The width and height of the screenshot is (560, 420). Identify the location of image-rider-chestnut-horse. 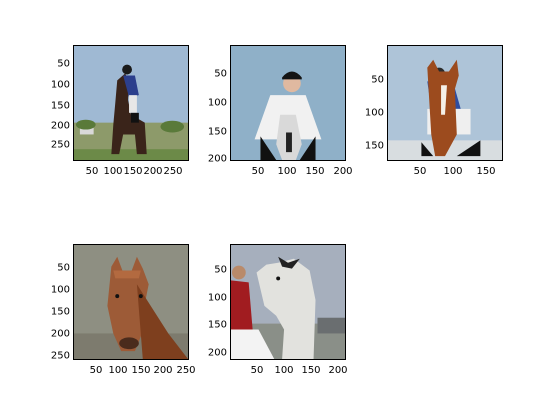
(445, 103).